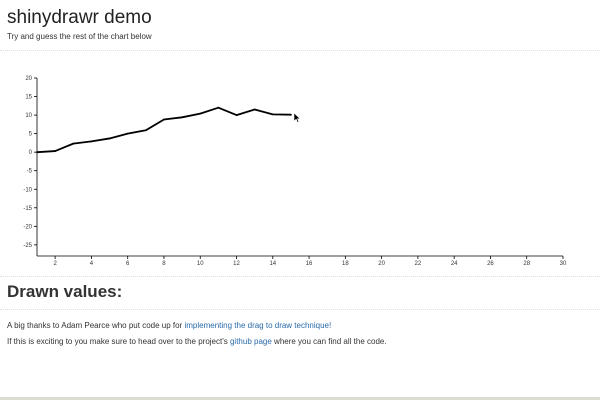 The image size is (600, 400). I want to click on x-tick-label: 22, so click(418, 264).